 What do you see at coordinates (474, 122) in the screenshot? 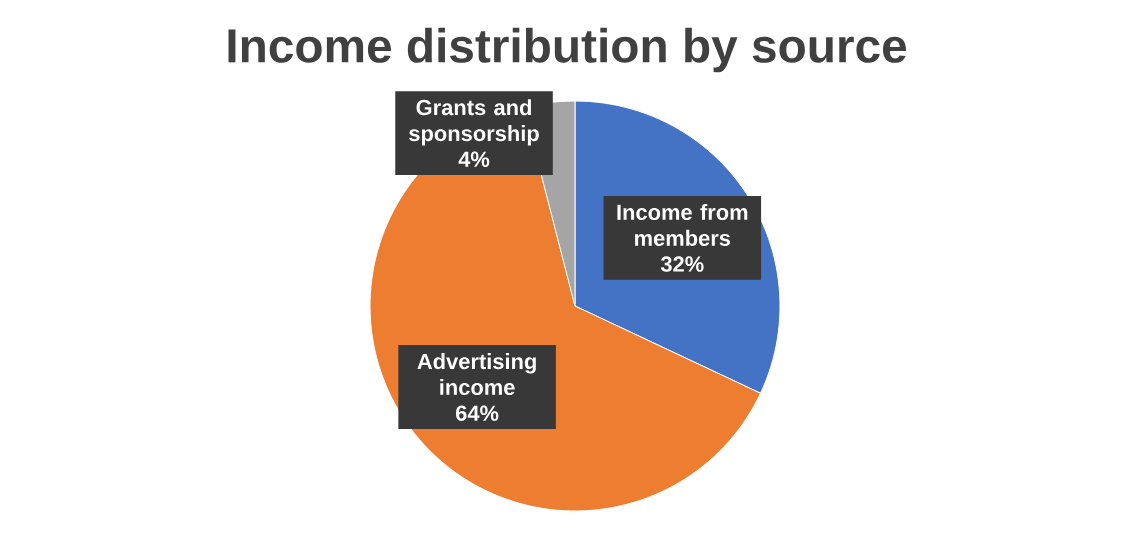
I see `slice-label: Grants and sponsorship` at bounding box center [474, 122].